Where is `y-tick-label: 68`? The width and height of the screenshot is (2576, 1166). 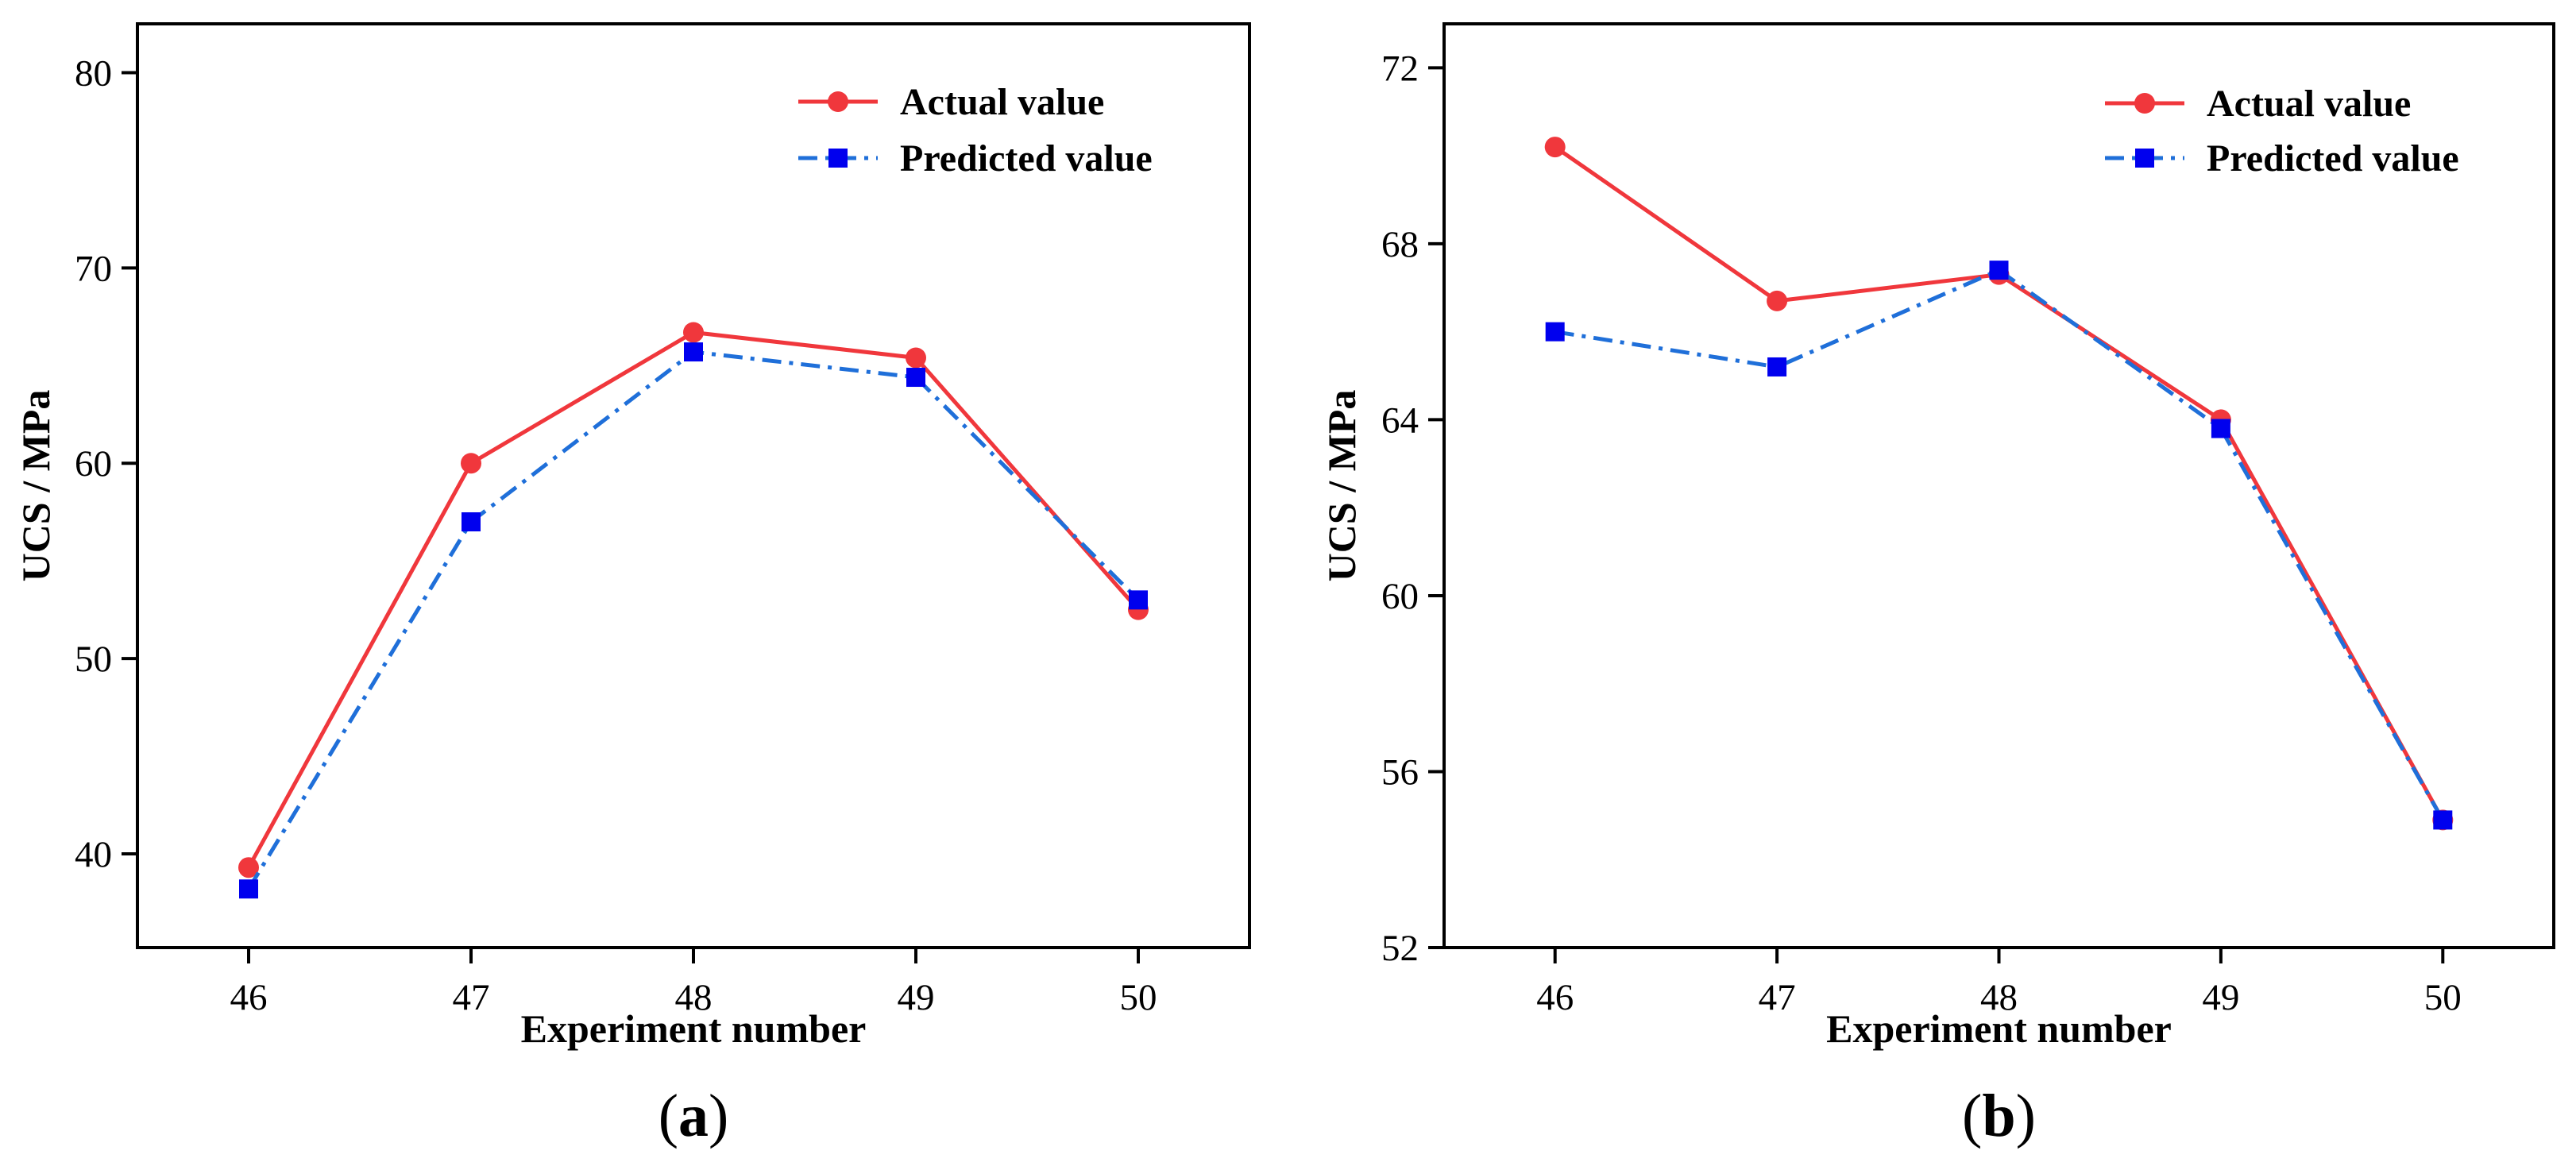 y-tick-label: 68 is located at coordinates (1400, 244).